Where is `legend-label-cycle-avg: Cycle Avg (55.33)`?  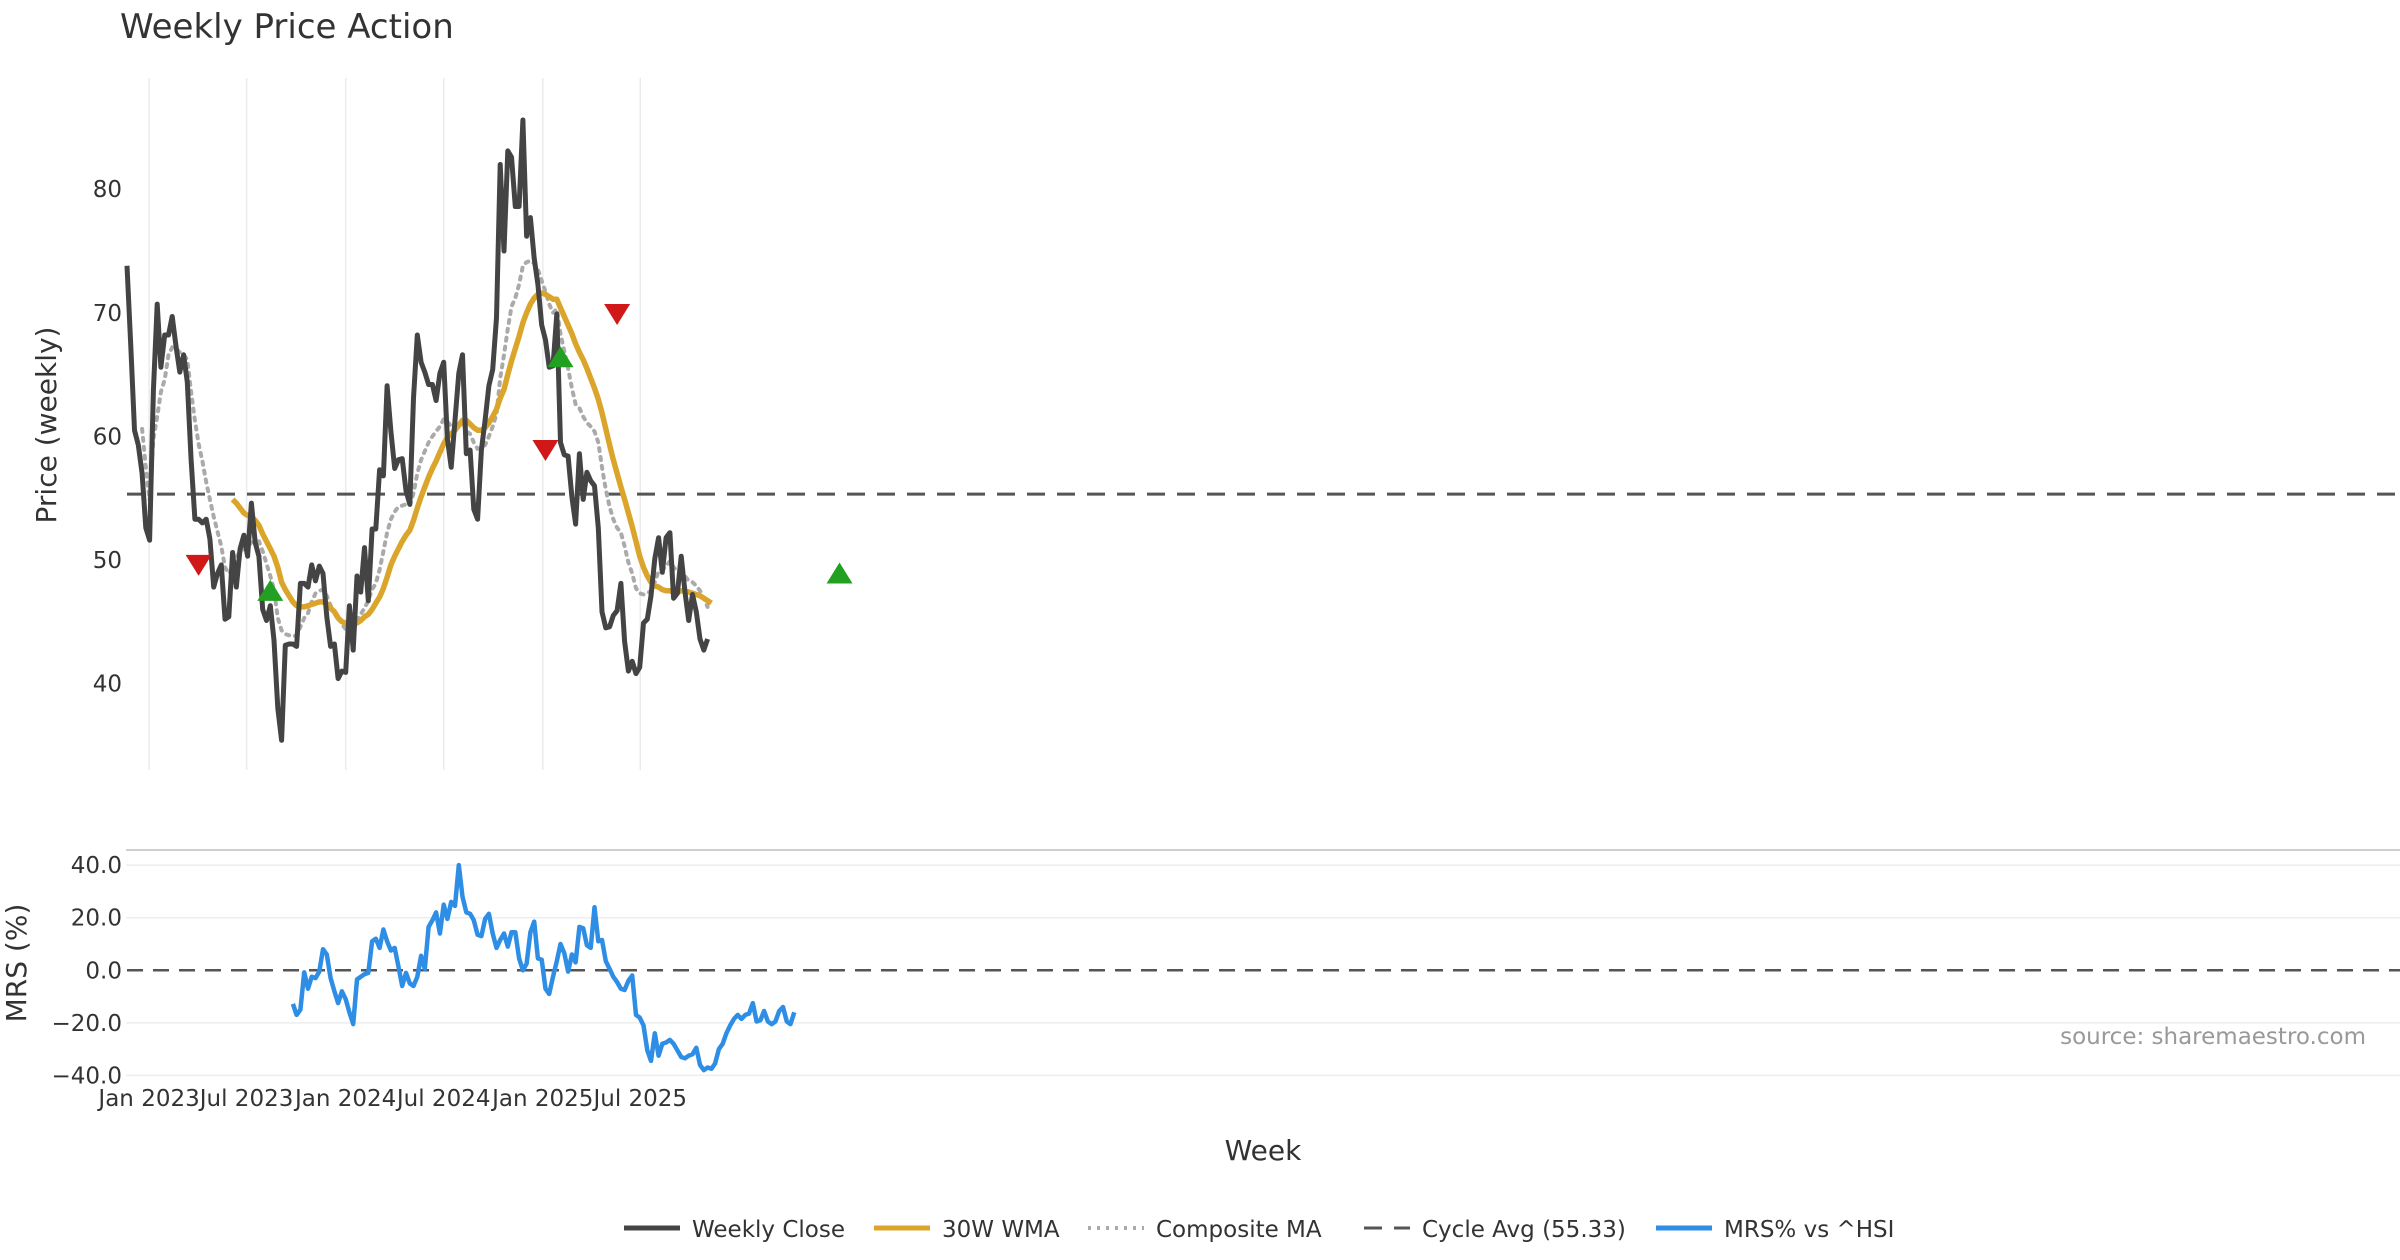
legend-label-cycle-avg: Cycle Avg (55.33) is located at coordinates (1524, 1230).